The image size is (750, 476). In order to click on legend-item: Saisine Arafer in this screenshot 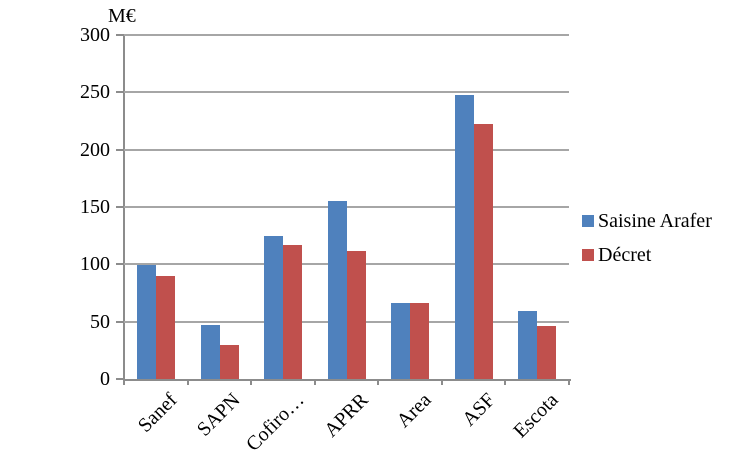, I will do `click(647, 221)`.